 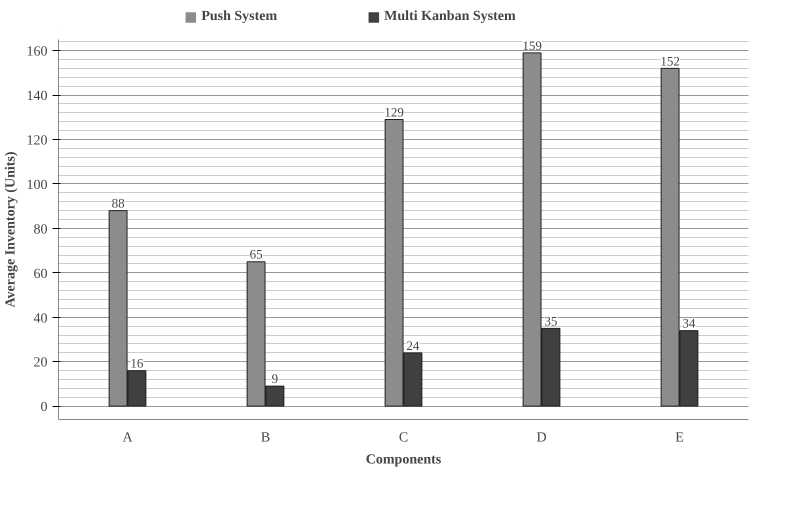 What do you see at coordinates (239, 17) in the screenshot?
I see `legend-label: Push System` at bounding box center [239, 17].